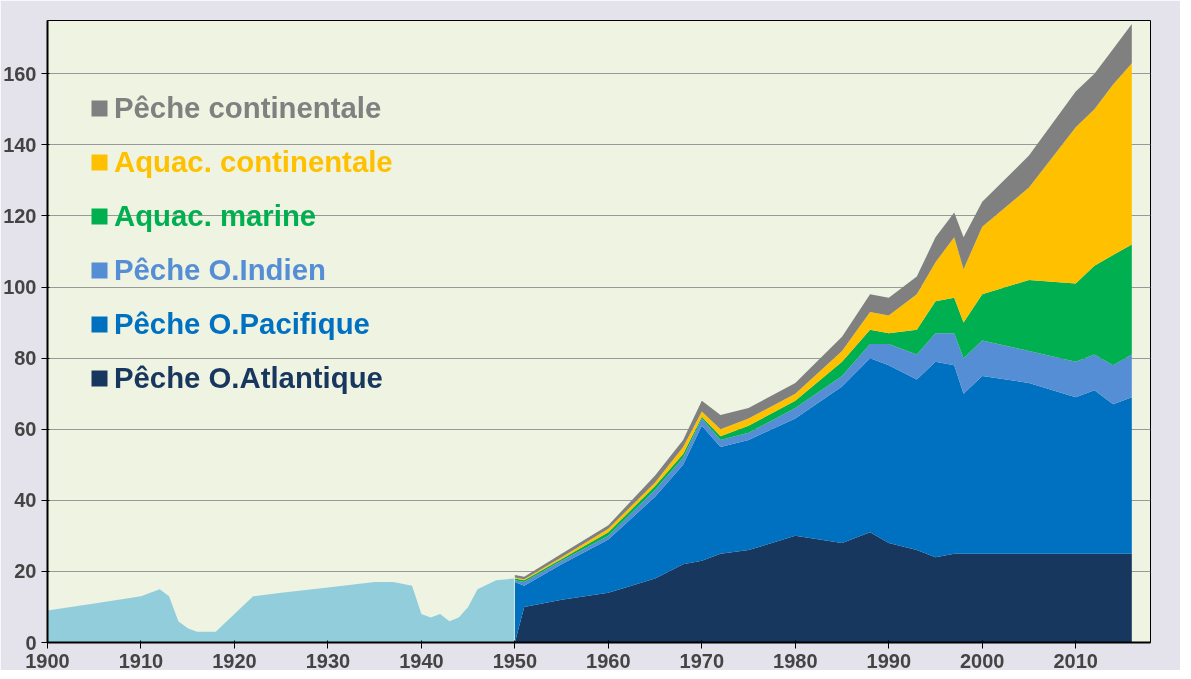 Image resolution: width=1191 pixels, height=679 pixels. Describe the element at coordinates (20, 144) in the screenshot. I see `y-tick-label: 140` at that location.